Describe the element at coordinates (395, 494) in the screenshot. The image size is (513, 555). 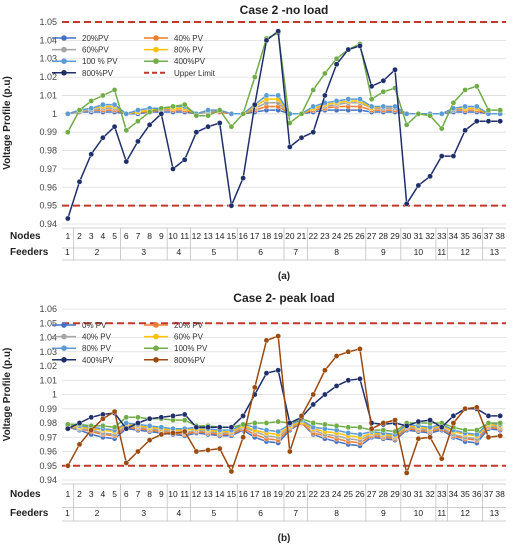
I see `x-tick-label: 29` at that location.